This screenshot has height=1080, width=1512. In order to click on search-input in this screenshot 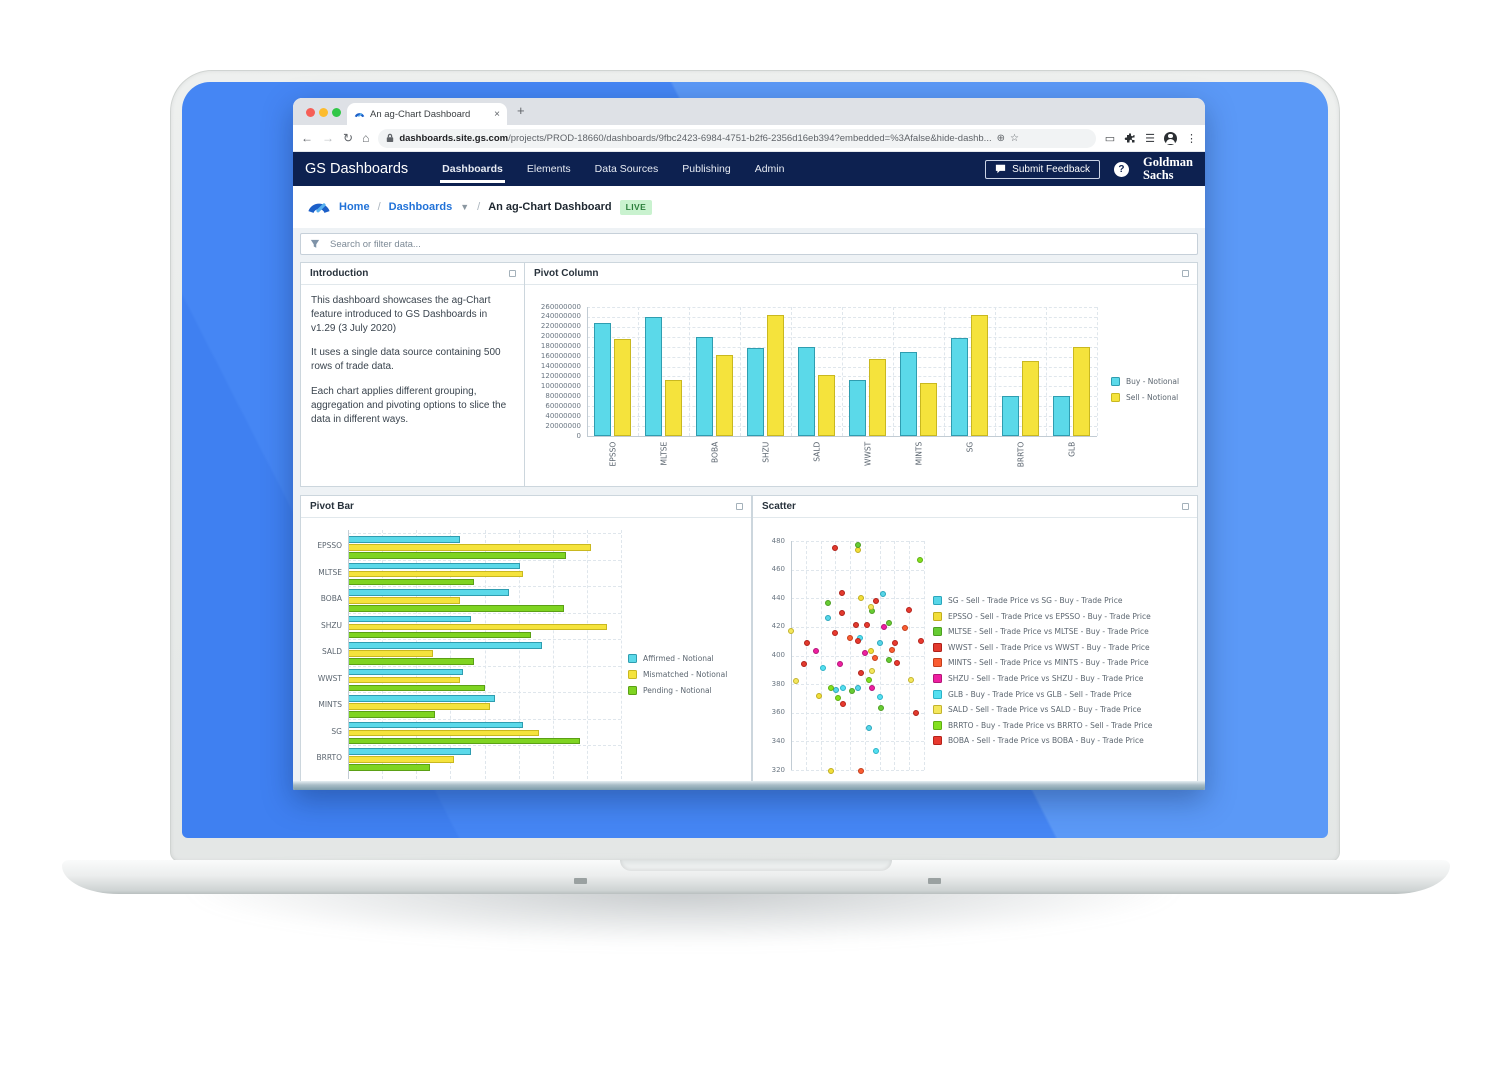, I will do `click(758, 244)`.